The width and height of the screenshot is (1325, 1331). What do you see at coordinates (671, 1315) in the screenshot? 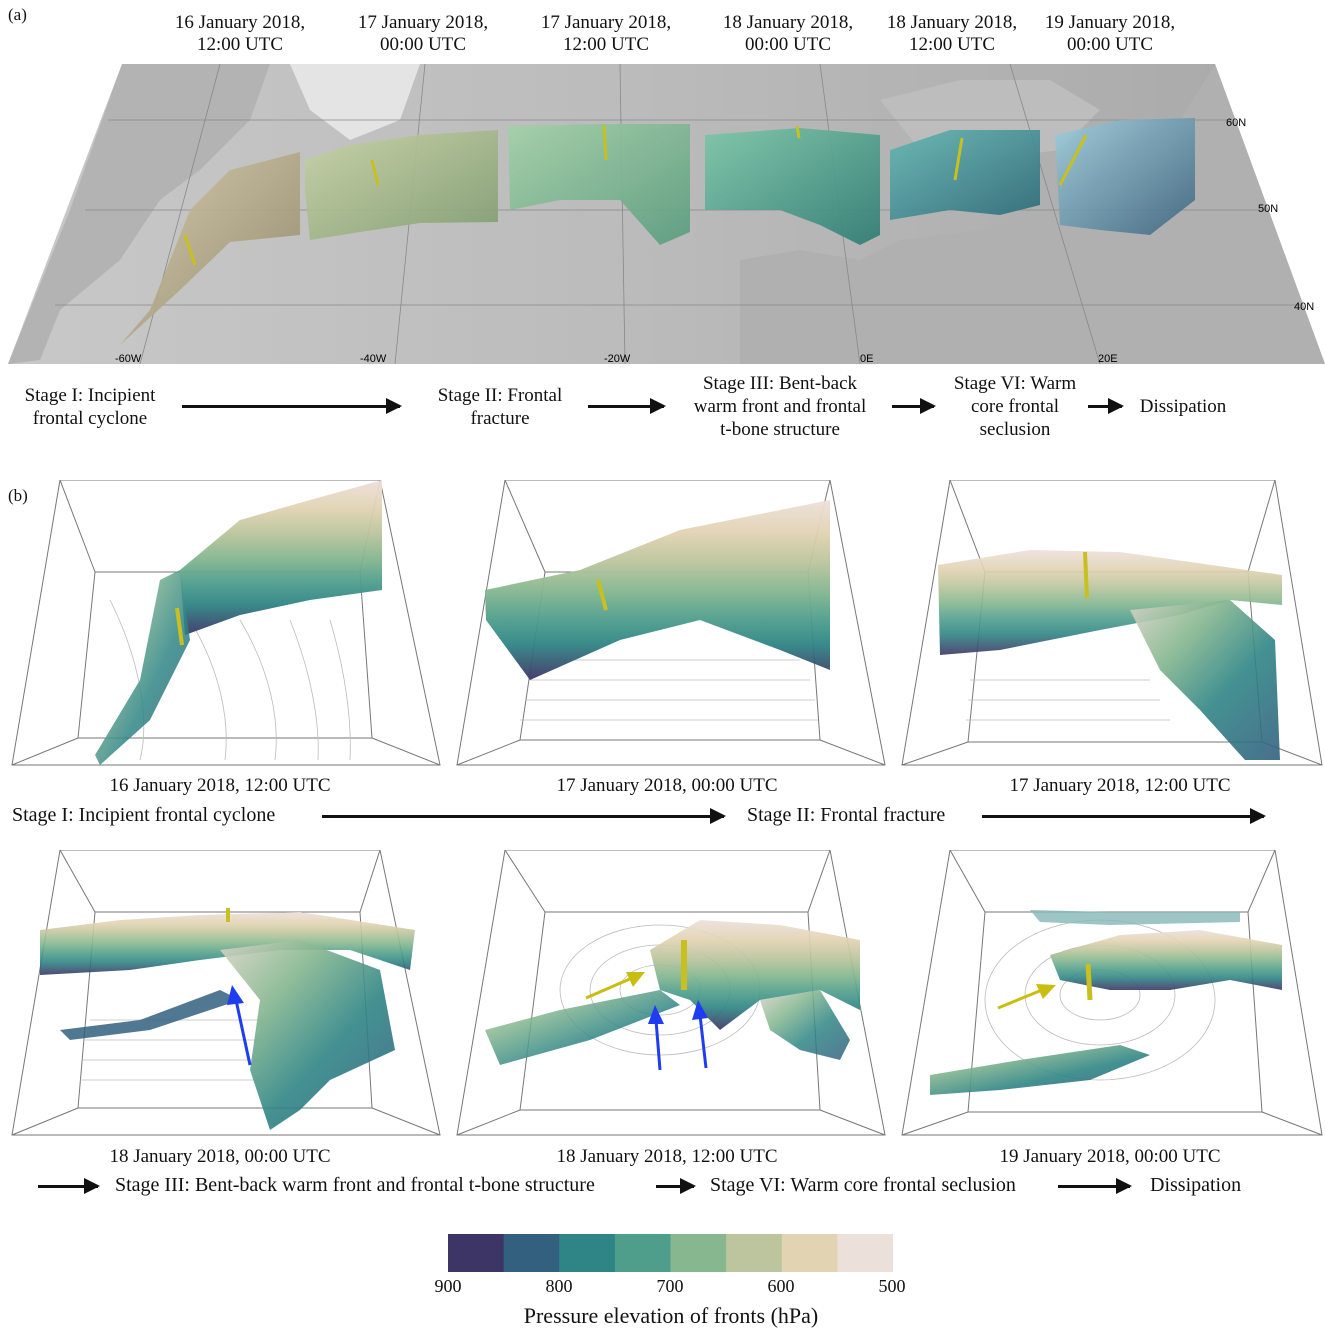
I see `colorbar-title: Pressure elevation of fronts (hPa)` at bounding box center [671, 1315].